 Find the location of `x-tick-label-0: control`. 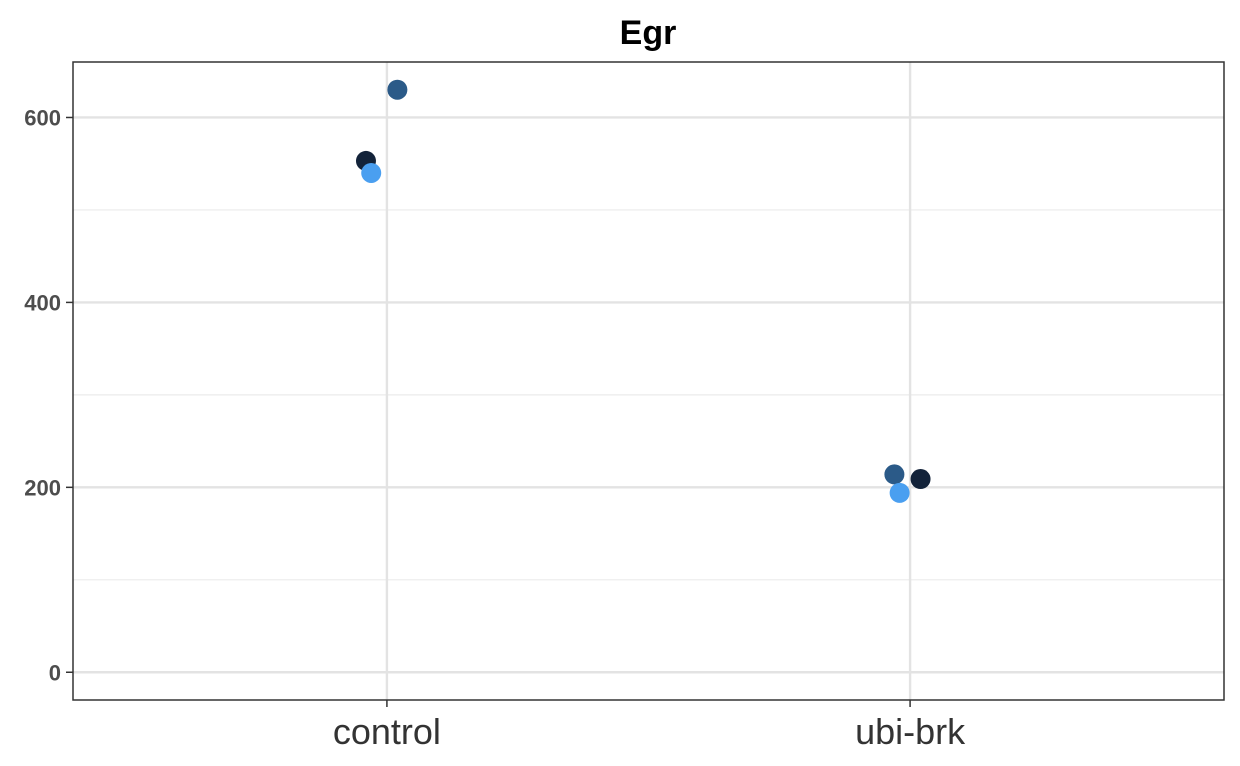

x-tick-label-0: control is located at coordinates (387, 731).